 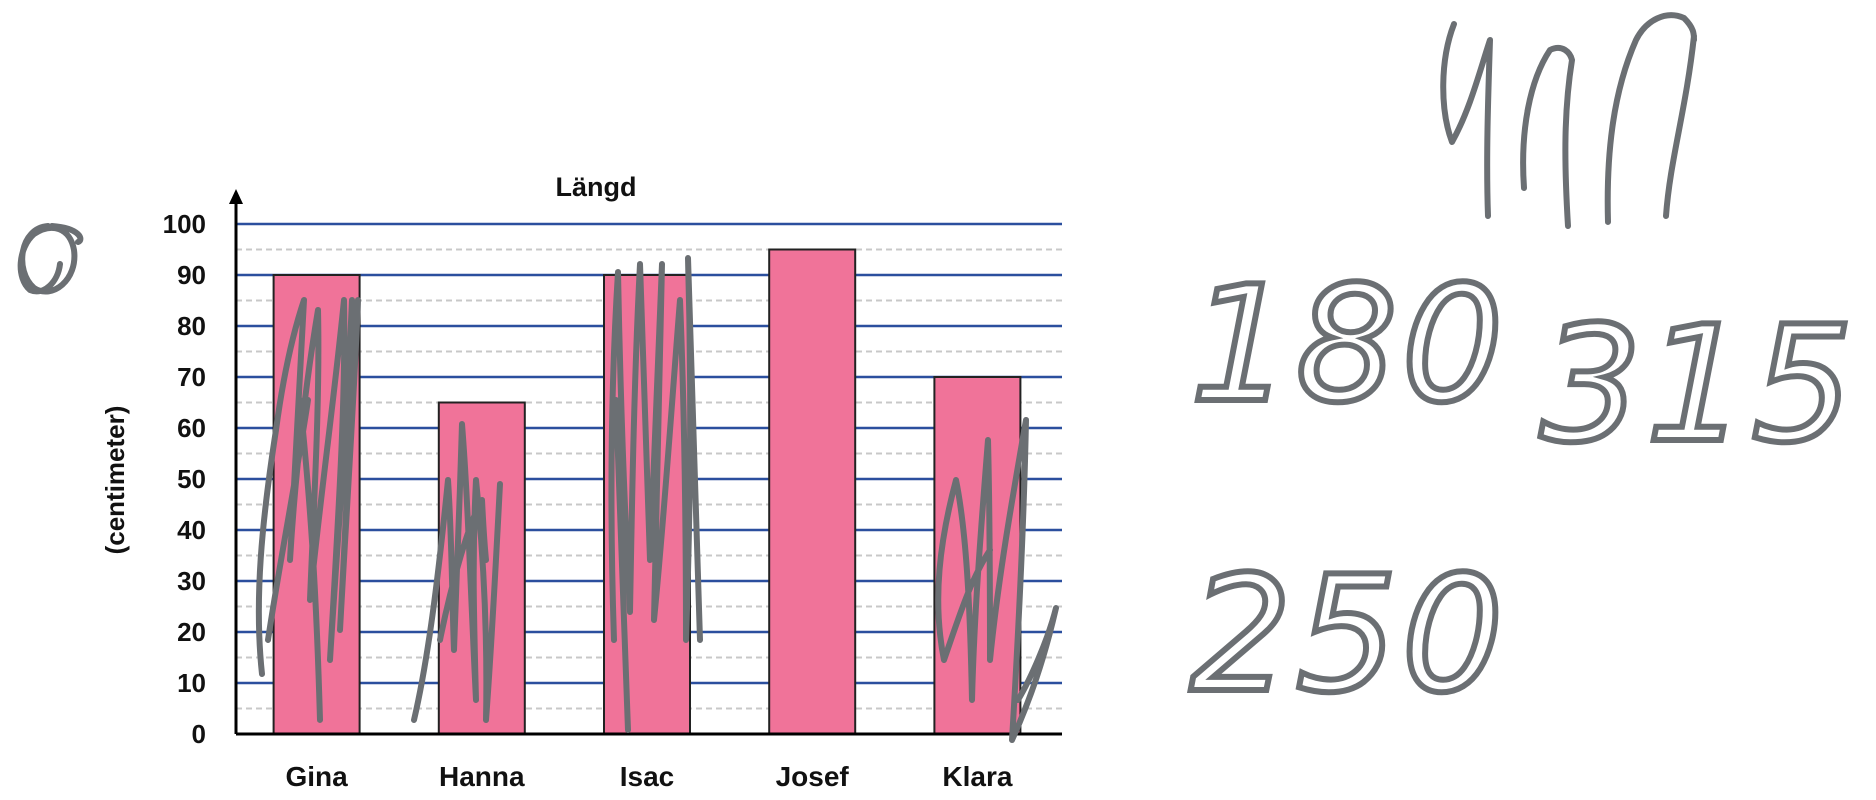 What do you see at coordinates (596, 187) in the screenshot?
I see `chart-title: Längd` at bounding box center [596, 187].